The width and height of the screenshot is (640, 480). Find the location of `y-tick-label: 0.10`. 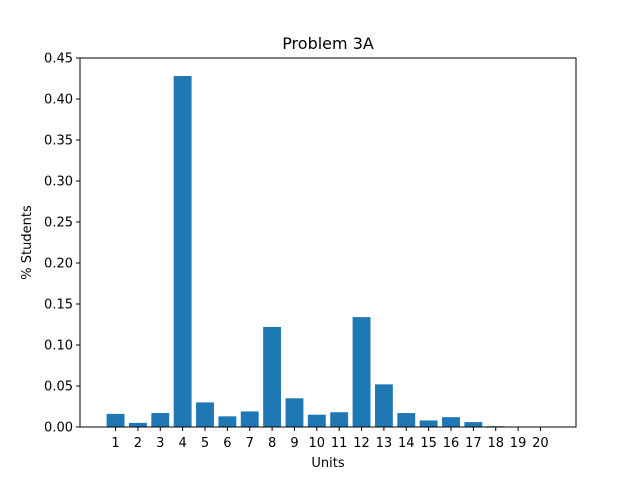

y-tick-label: 0.10 is located at coordinates (58, 346).